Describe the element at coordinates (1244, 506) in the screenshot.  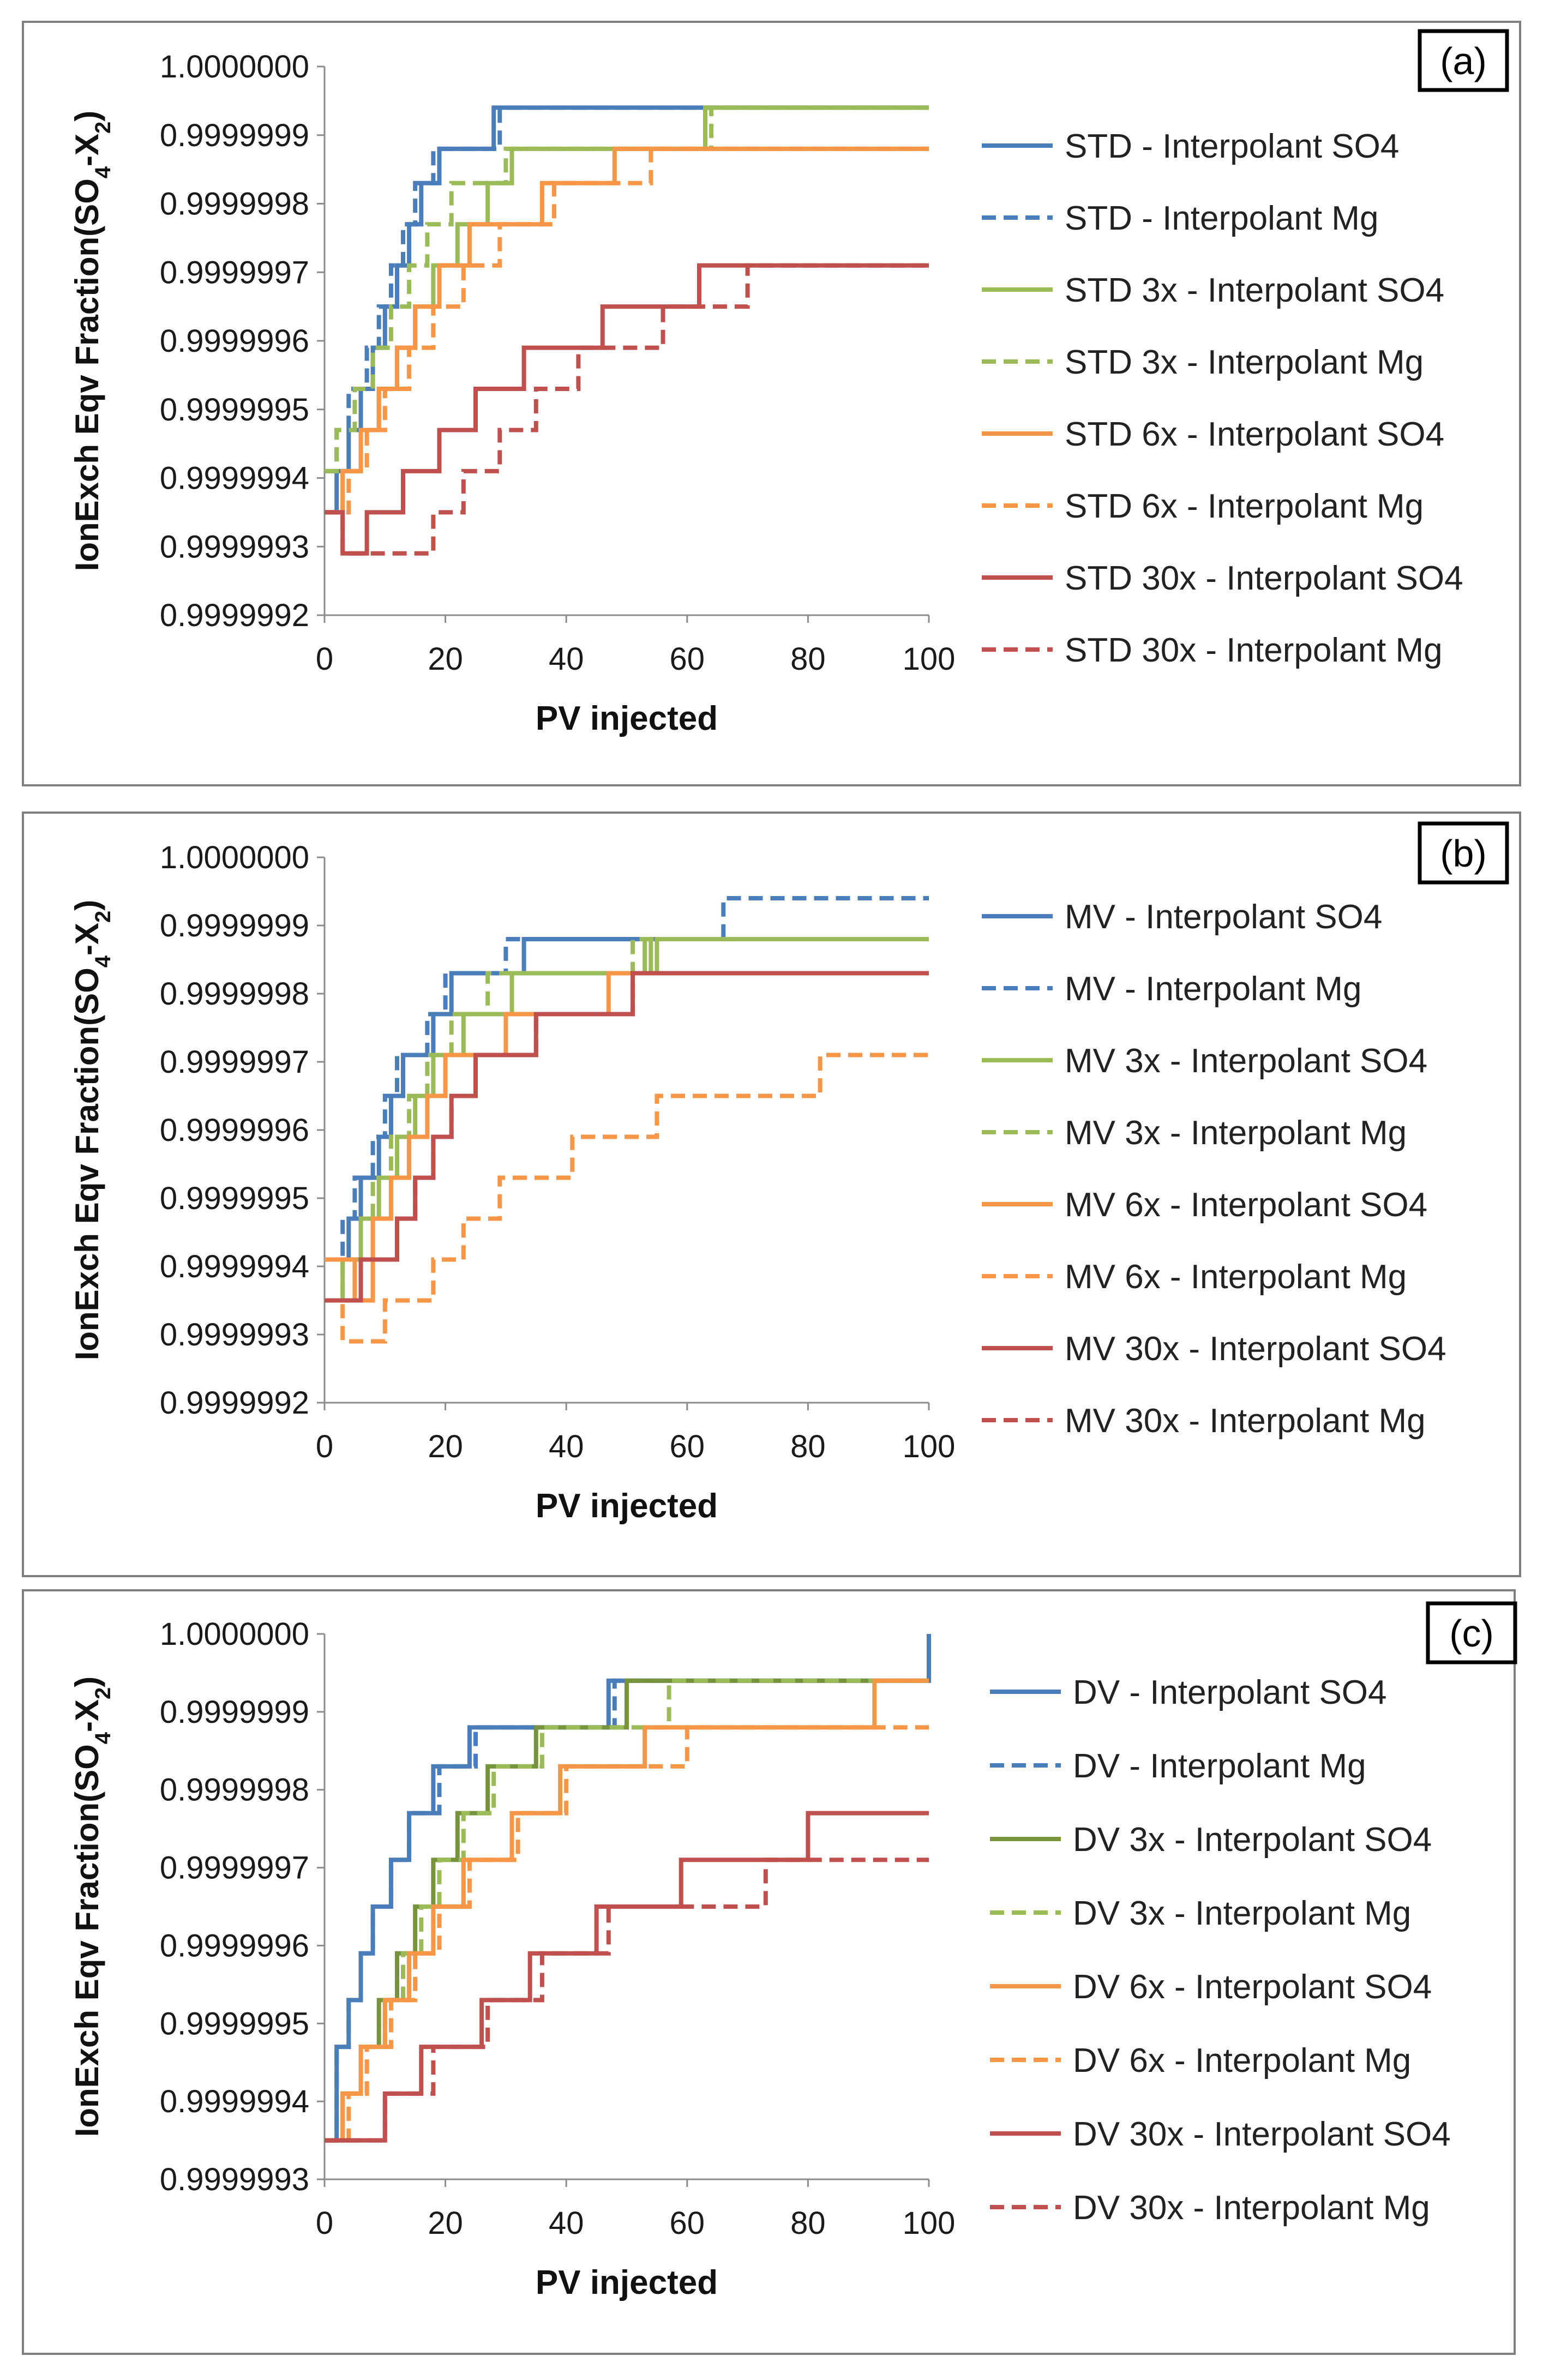
I see `legend-label: STD 6x - Interpolant Mg` at that location.